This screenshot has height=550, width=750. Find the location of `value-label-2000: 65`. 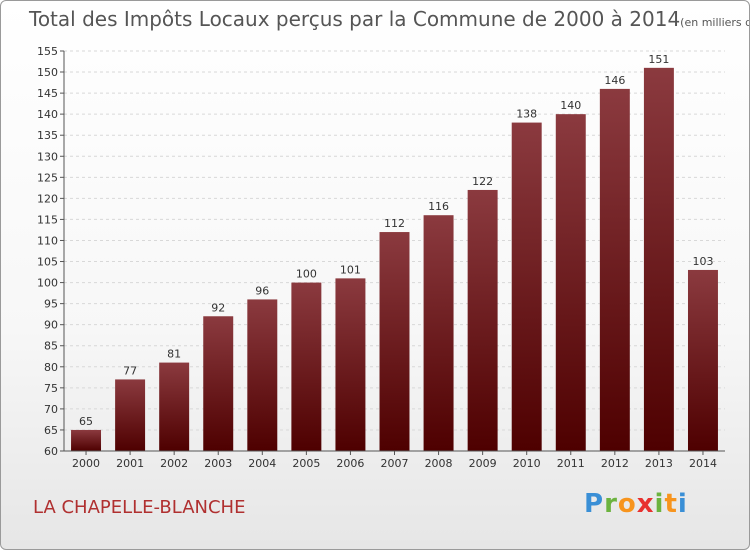

value-label-2000: 65 is located at coordinates (86, 421).